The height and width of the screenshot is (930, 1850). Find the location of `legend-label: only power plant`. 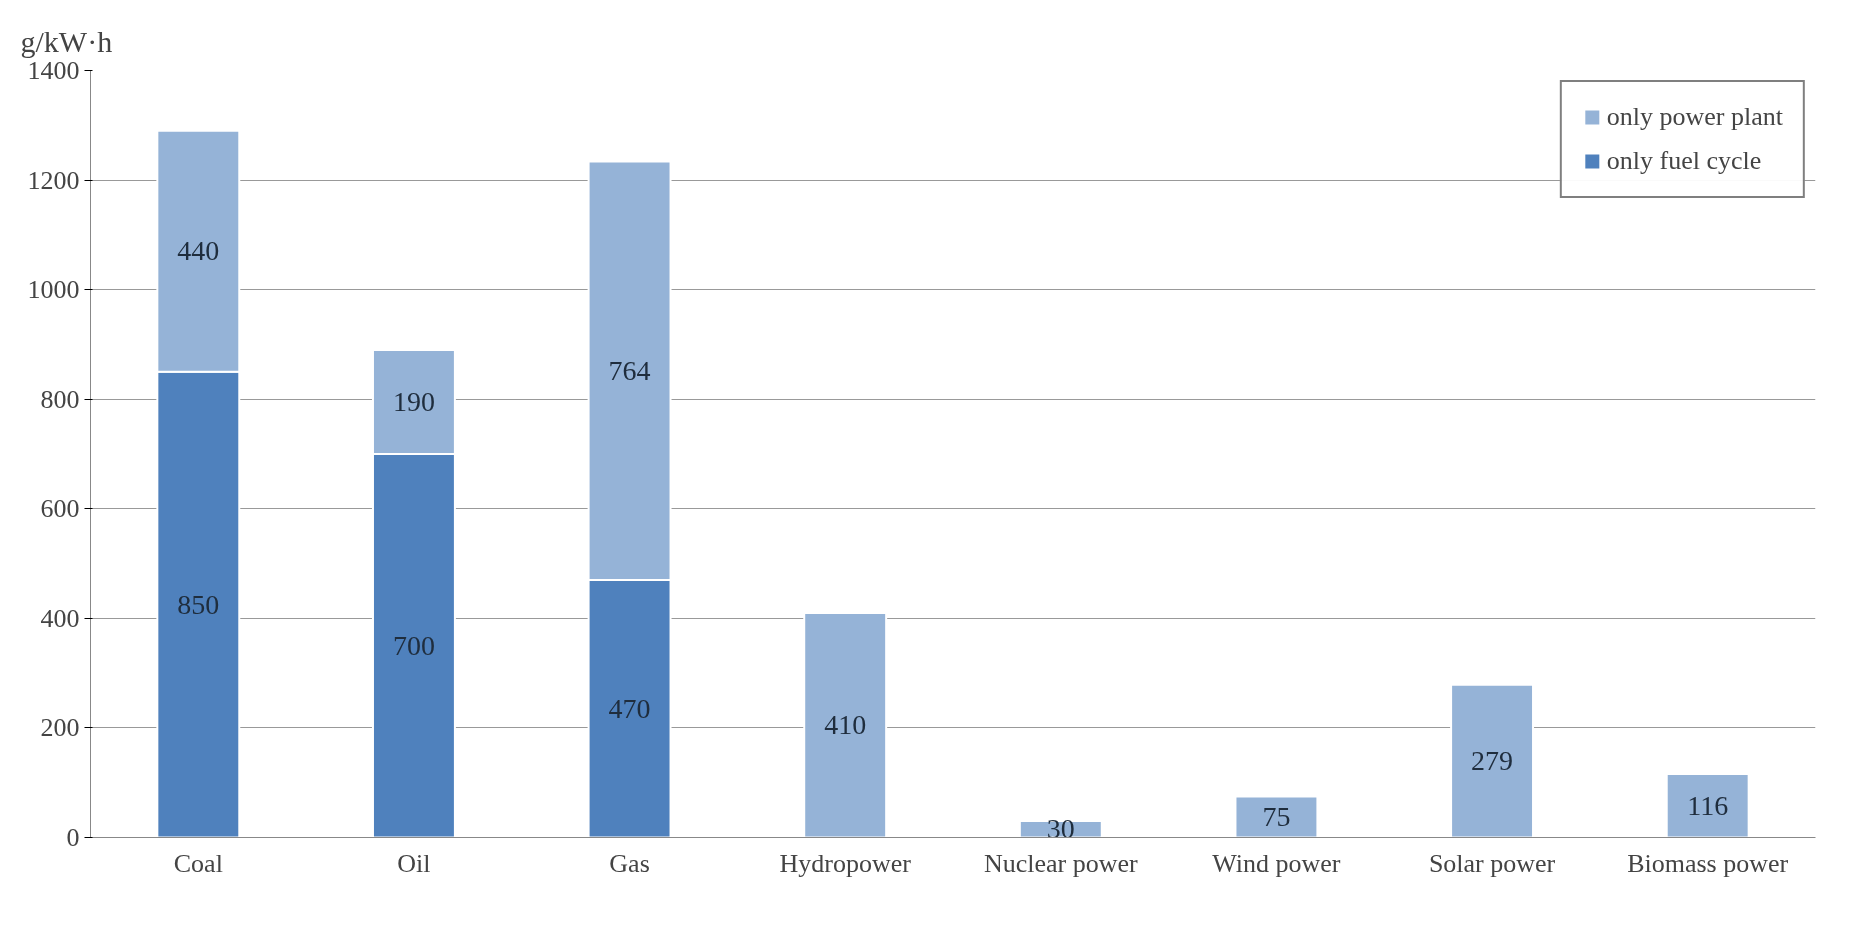

legend-label: only power plant is located at coordinates (1694, 117).